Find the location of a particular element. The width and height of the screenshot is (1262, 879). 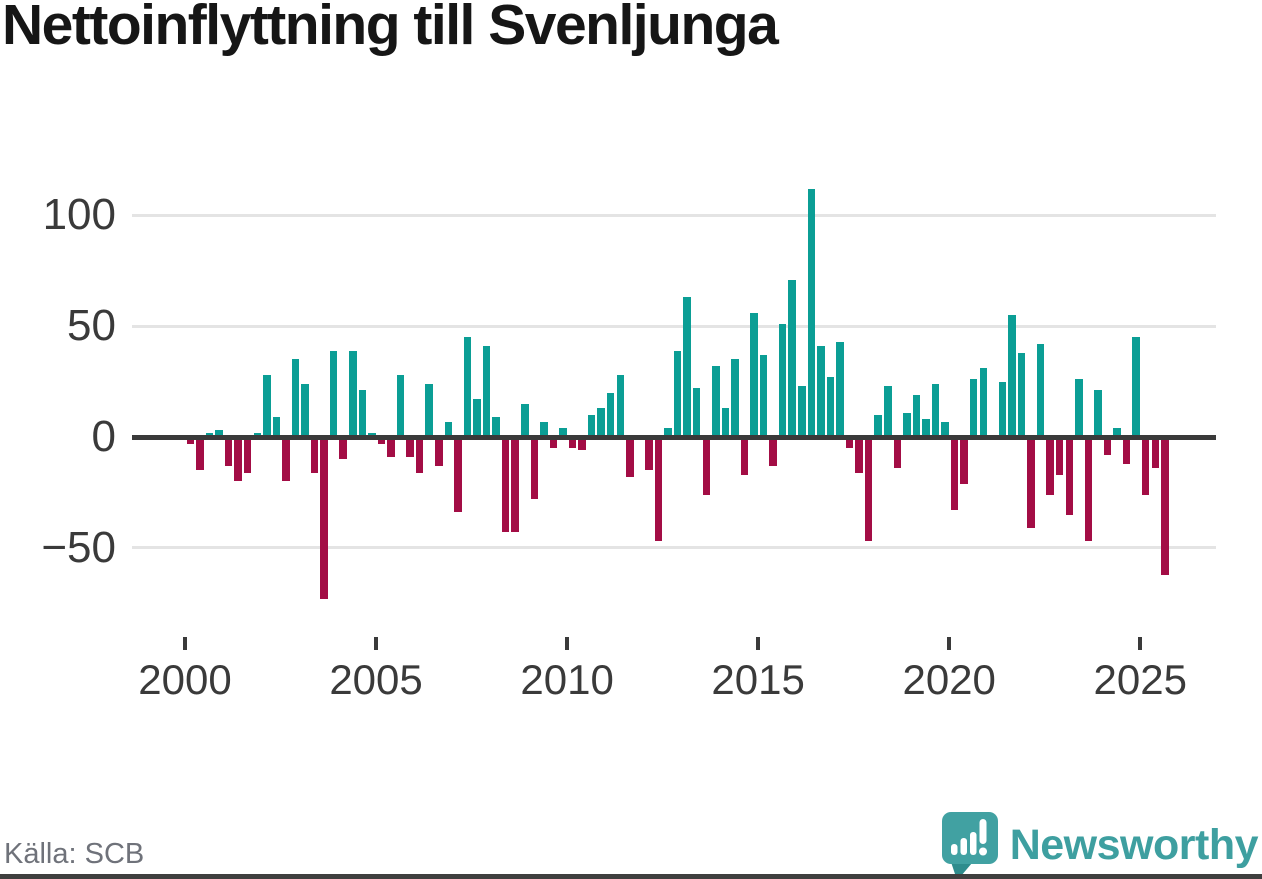

zero-axis-line is located at coordinates (674, 437).